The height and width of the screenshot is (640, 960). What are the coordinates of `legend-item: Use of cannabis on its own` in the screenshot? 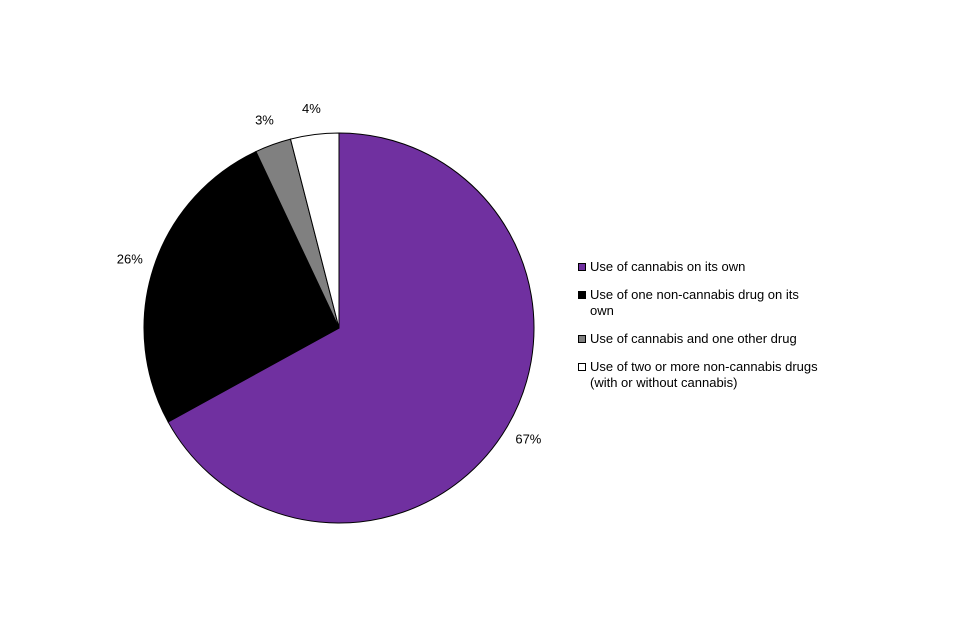 It's located at (708, 267).